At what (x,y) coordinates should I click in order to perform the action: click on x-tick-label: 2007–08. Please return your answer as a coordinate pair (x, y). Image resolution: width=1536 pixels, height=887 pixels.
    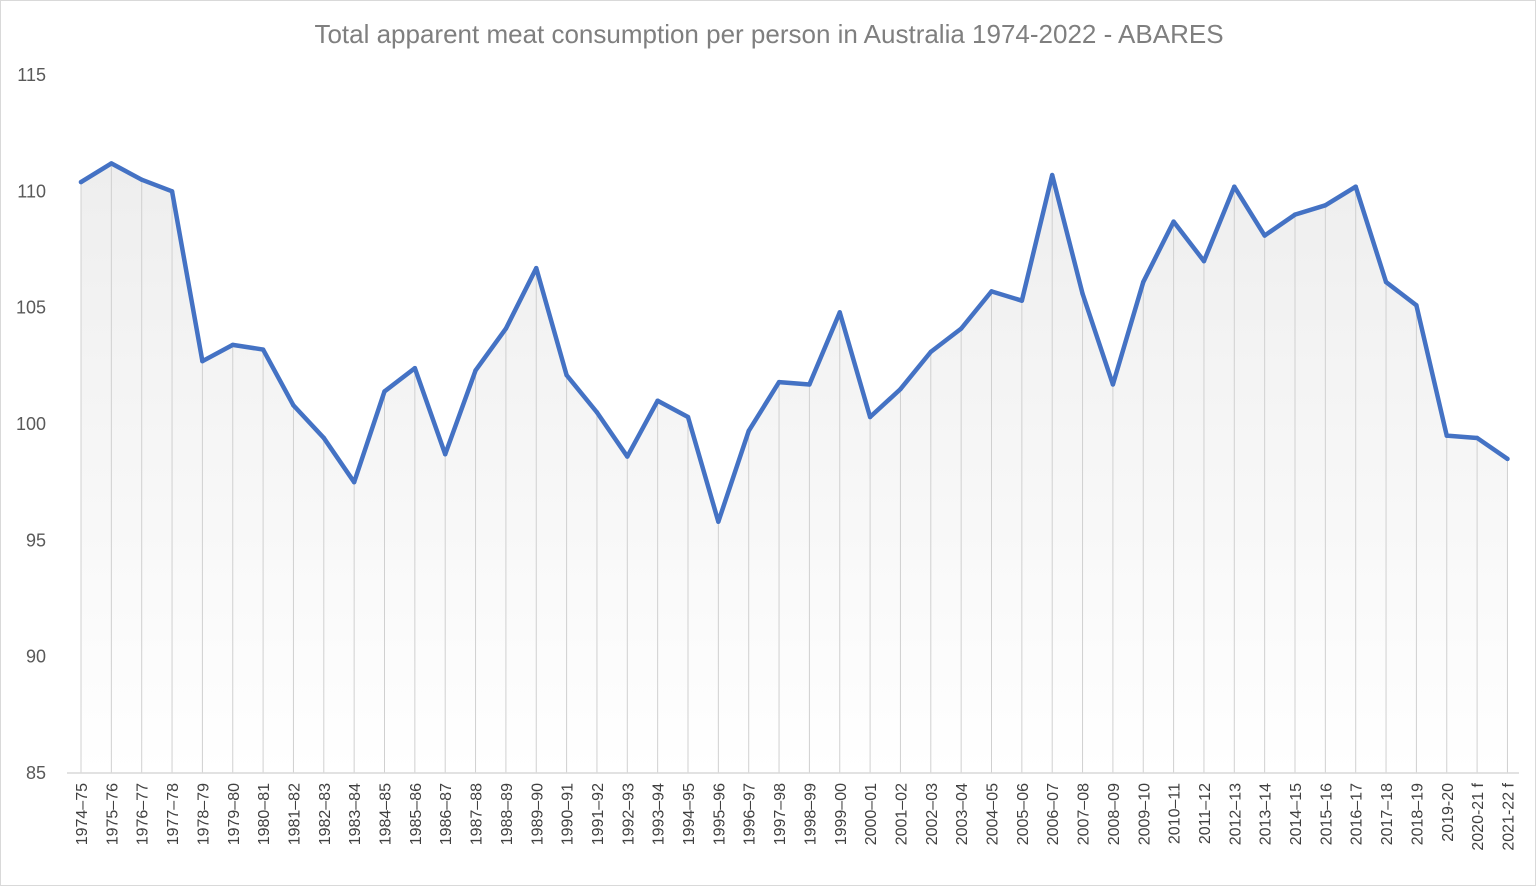
    Looking at the image, I should click on (1084, 814).